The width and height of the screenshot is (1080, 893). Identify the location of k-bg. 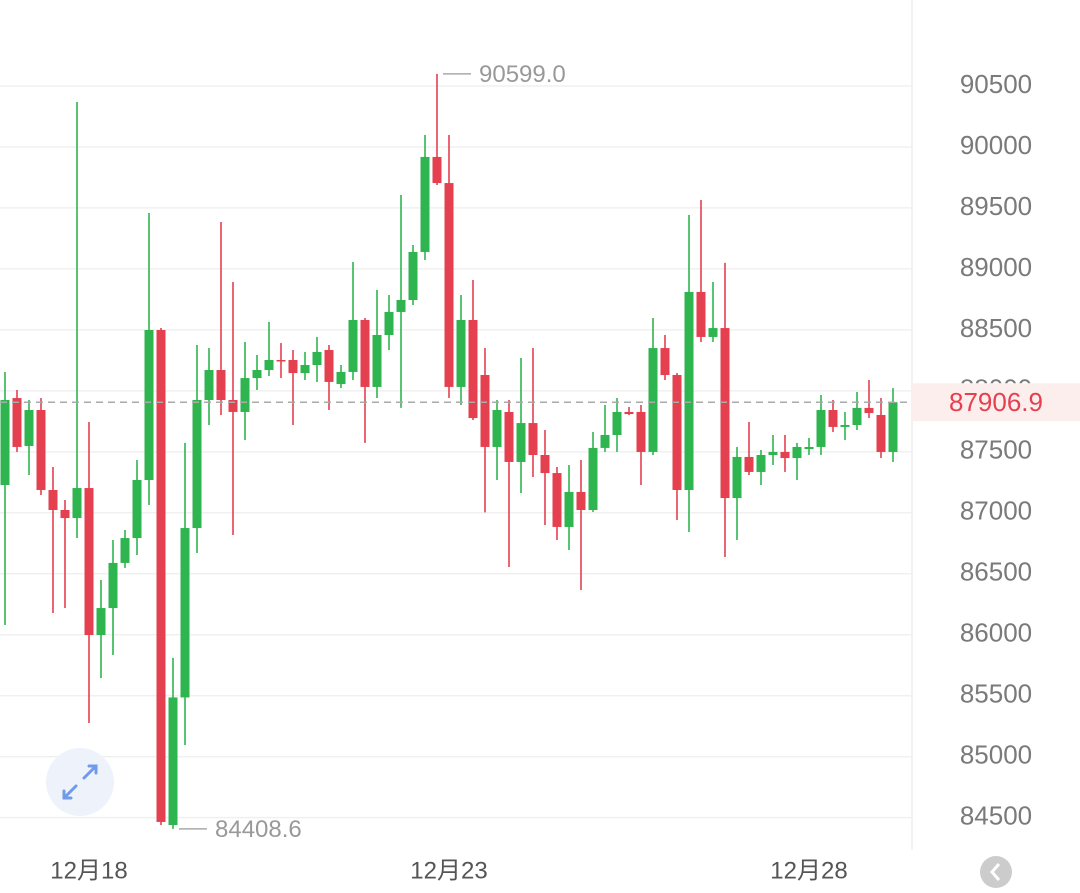
(996, 872).